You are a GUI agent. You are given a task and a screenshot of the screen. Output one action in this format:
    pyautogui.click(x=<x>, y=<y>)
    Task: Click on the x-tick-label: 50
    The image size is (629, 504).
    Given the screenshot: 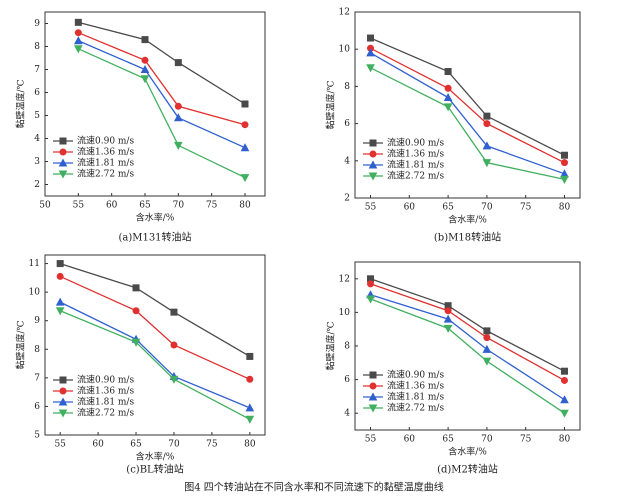 What is the action you would take?
    pyautogui.click(x=45, y=206)
    